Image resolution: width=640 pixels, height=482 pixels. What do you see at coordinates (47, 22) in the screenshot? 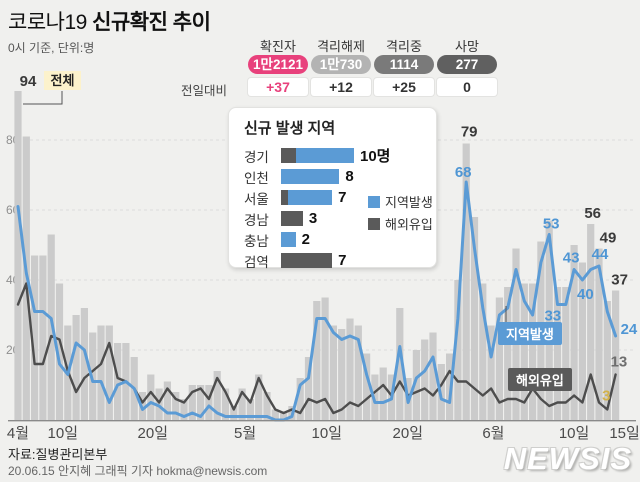
I see `title-regular: 코로나19` at bounding box center [47, 22].